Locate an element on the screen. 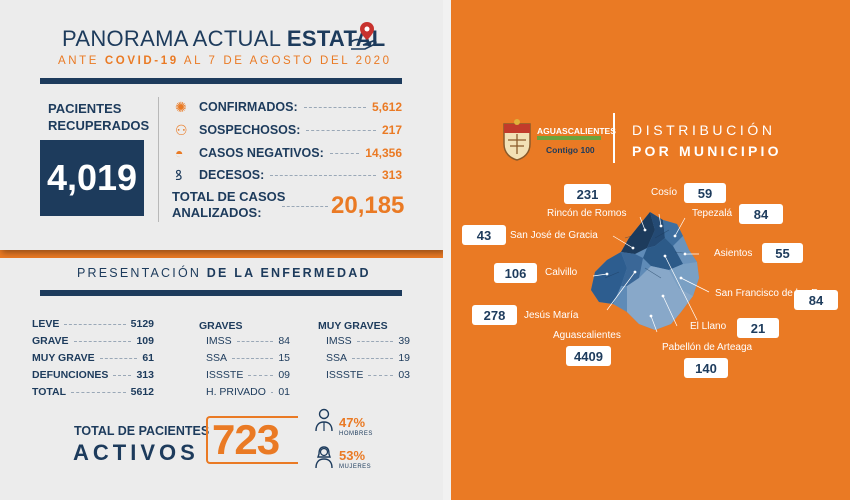 The width and height of the screenshot is (850, 500). active-patients-value: 723 is located at coordinates (246, 439).